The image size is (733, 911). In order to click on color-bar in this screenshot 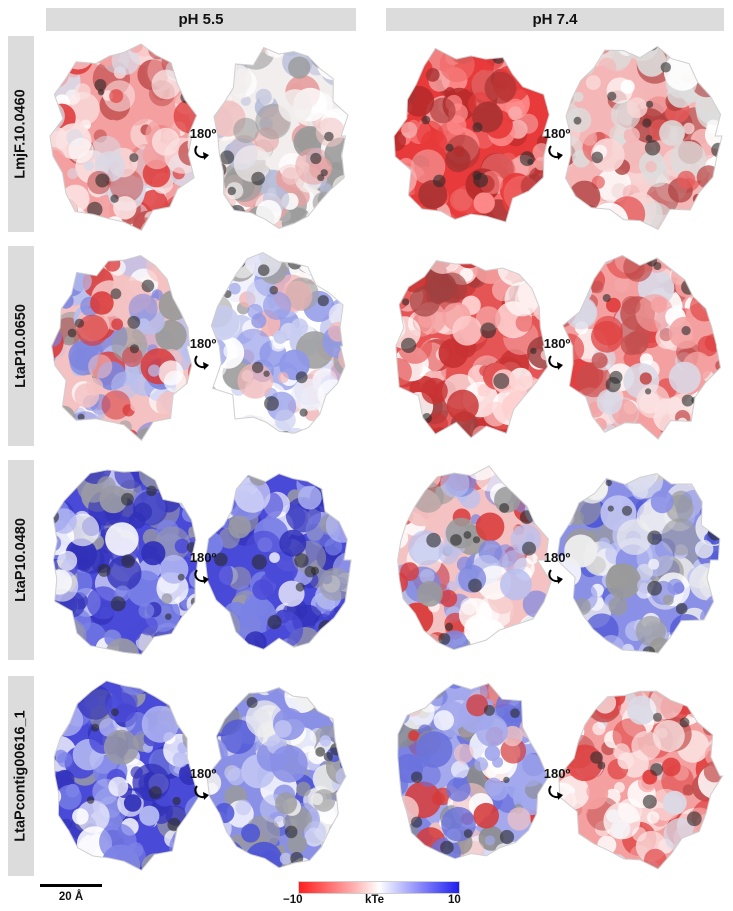, I will do `click(379, 887)`.